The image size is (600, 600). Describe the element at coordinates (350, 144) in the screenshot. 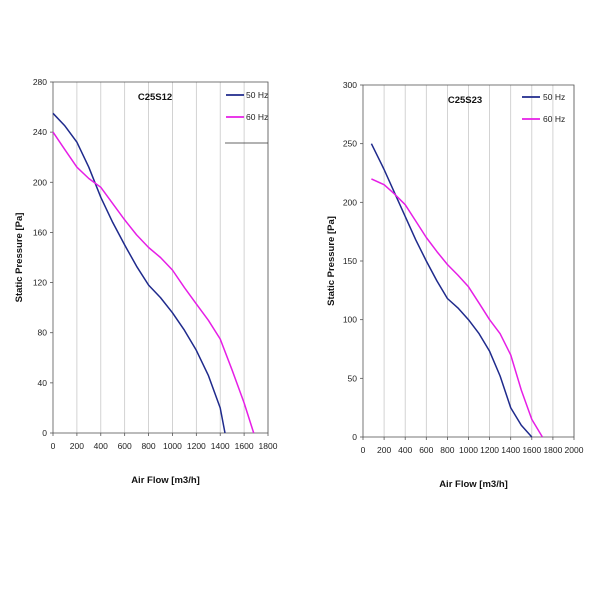

I see `chart-2-y-tick-label: 250` at that location.